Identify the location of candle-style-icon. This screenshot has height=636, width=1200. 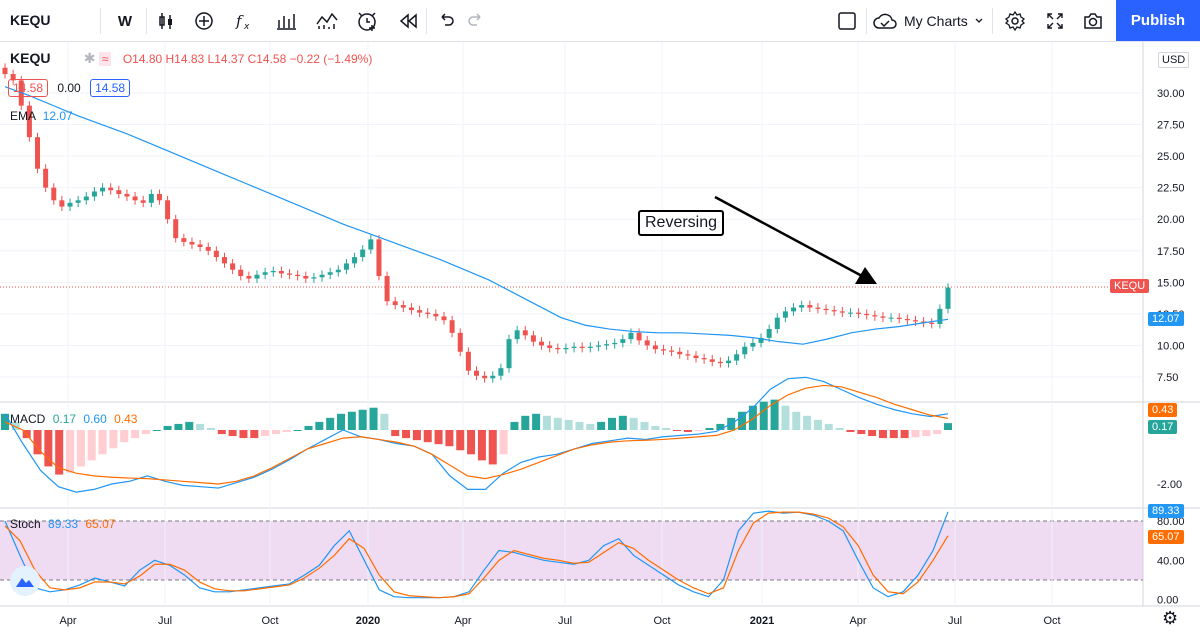
(166, 21).